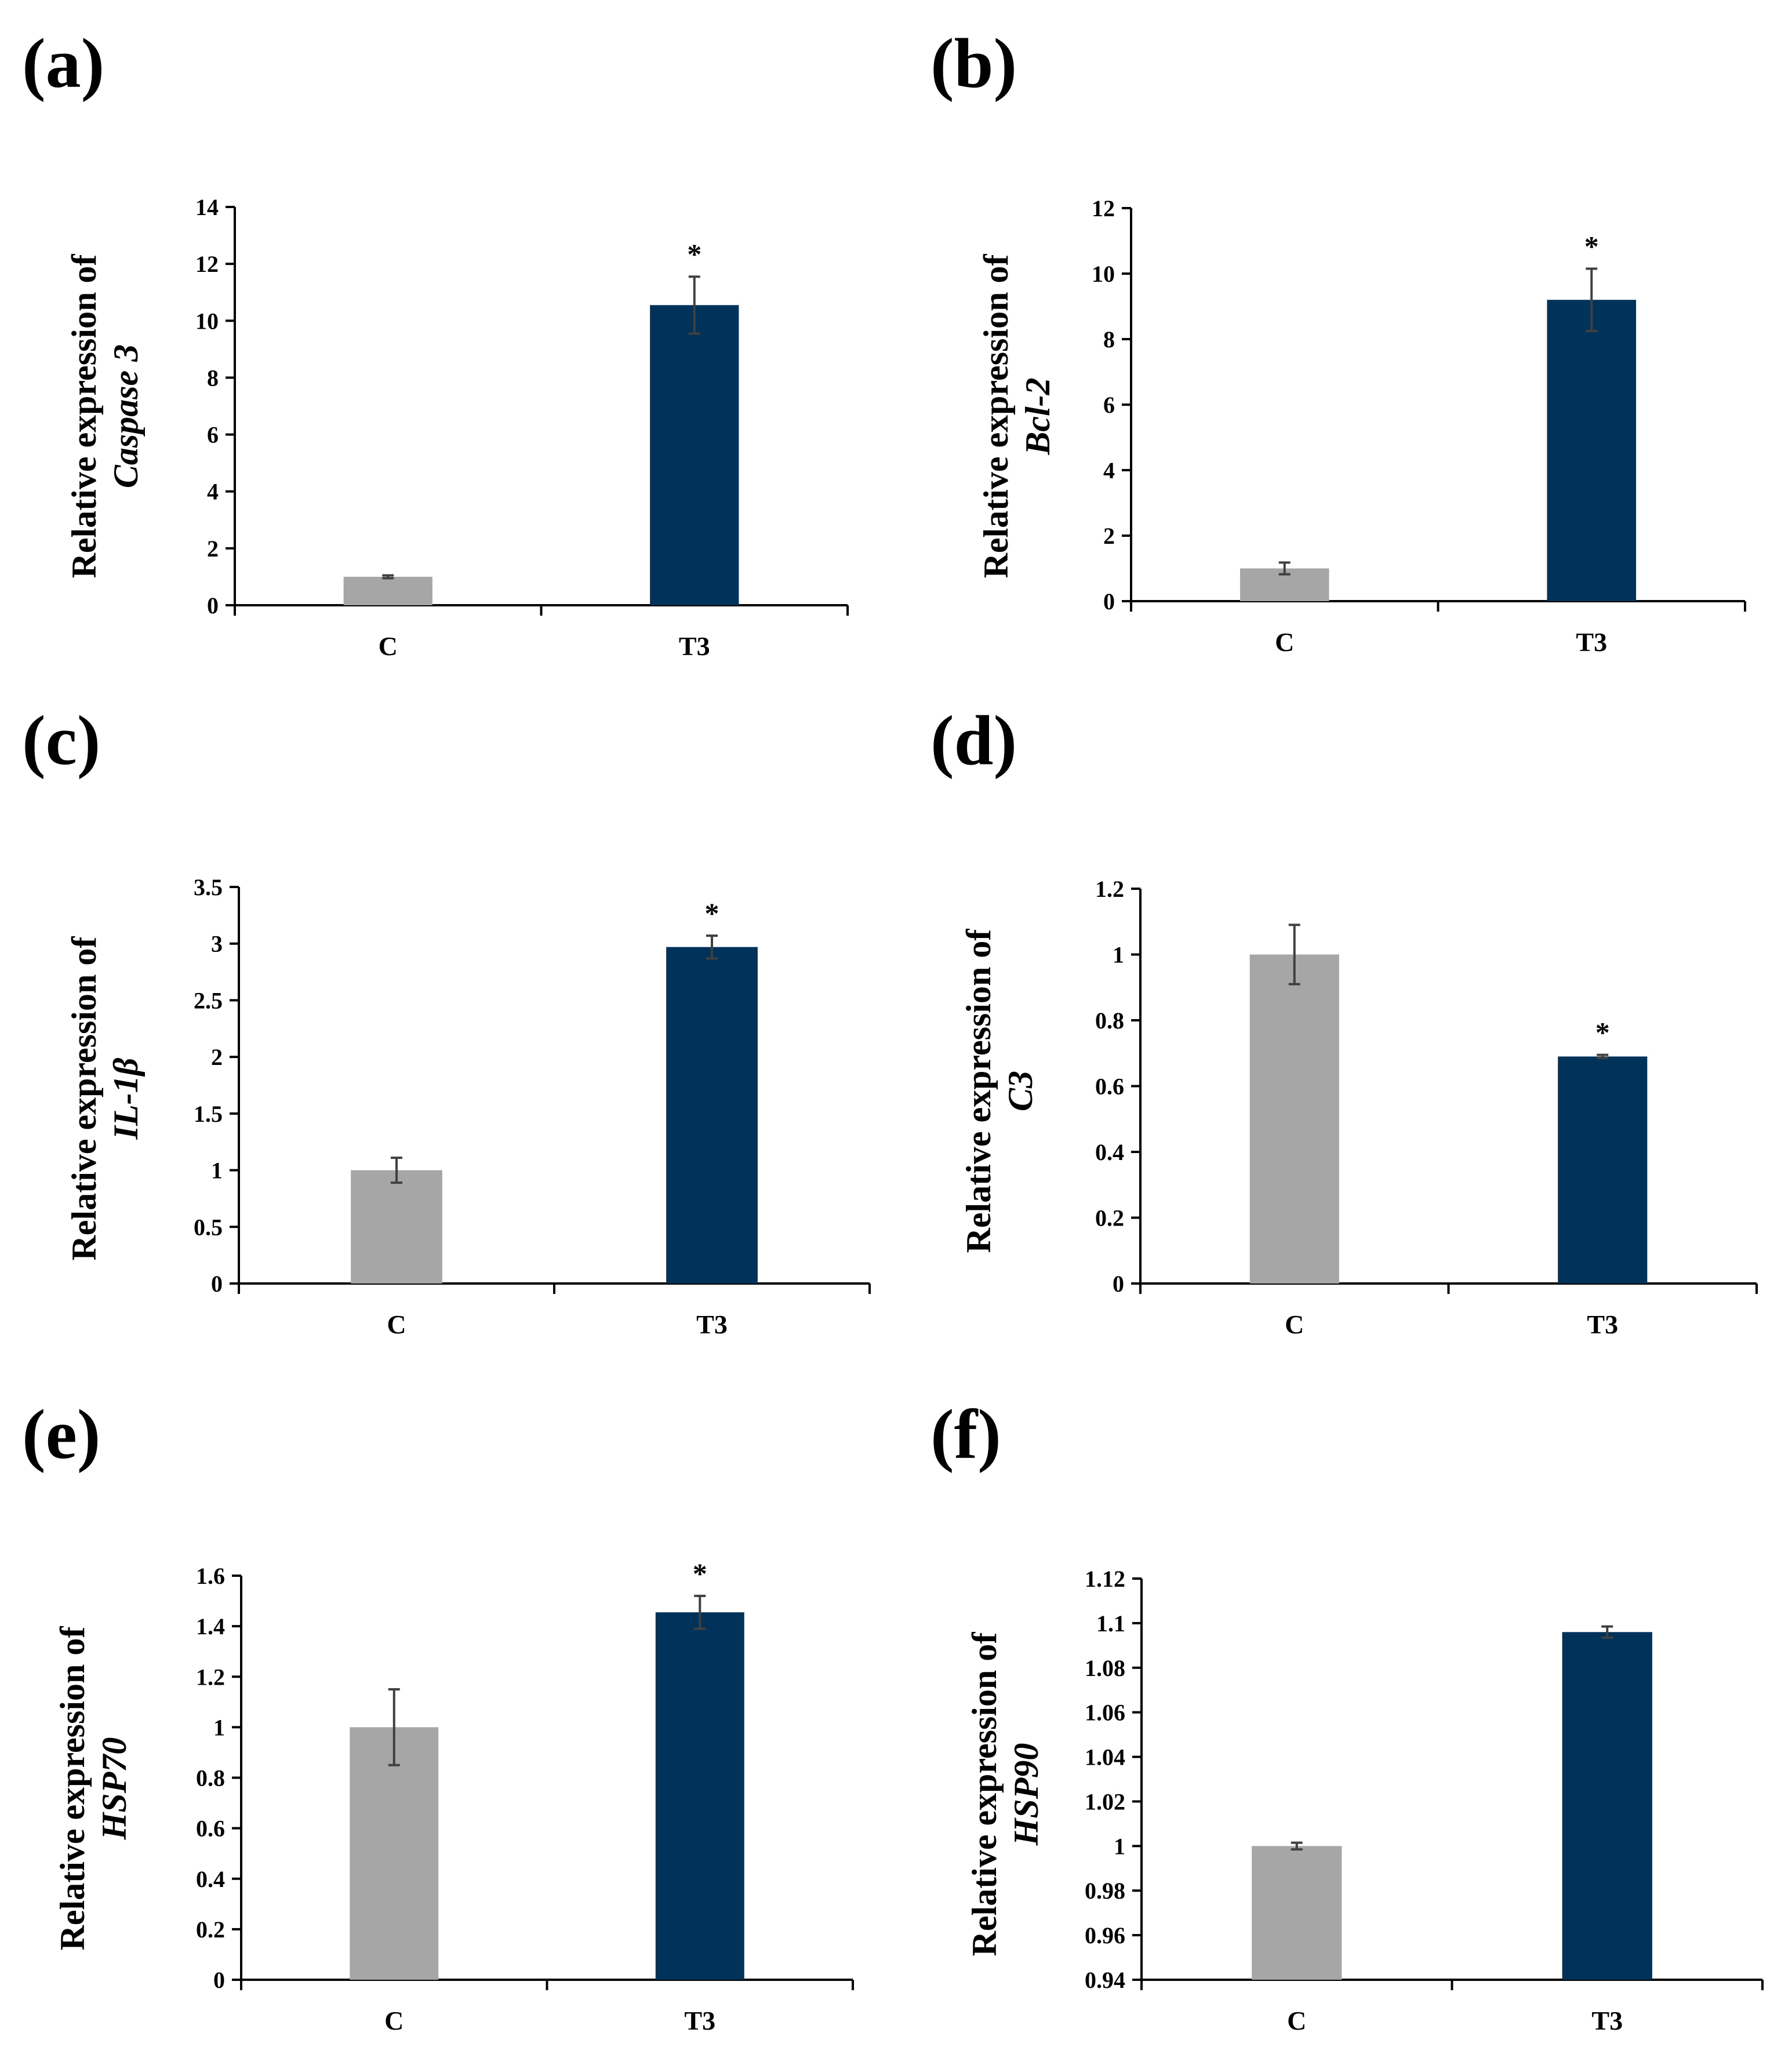 The image size is (1792, 2047). What do you see at coordinates (126, 1098) in the screenshot?
I see `y-axis-label-gene: IL-1β` at bounding box center [126, 1098].